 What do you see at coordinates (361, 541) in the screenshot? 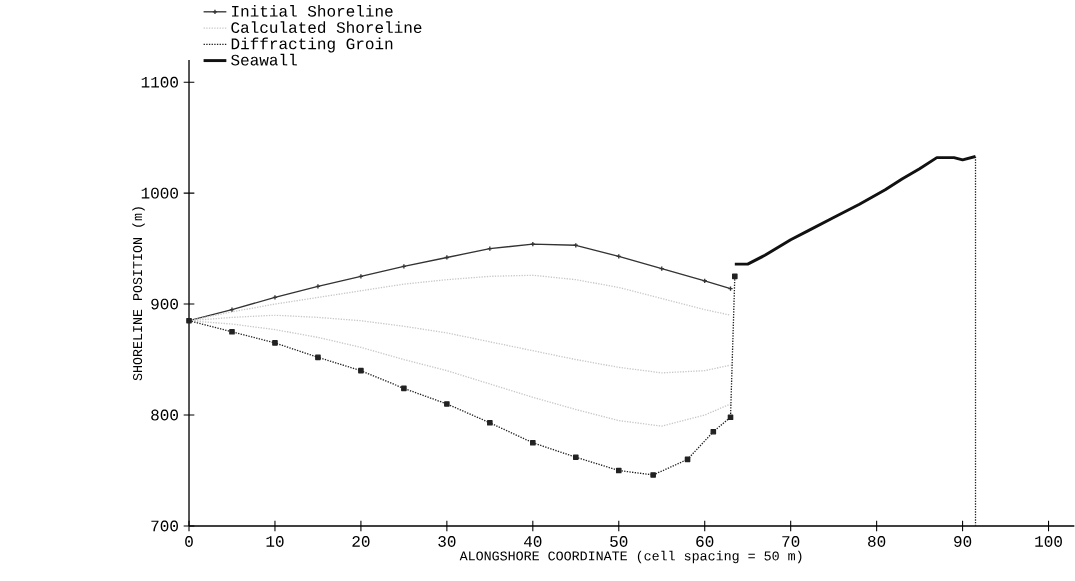
I see `x-tick-label: 20` at bounding box center [361, 541].